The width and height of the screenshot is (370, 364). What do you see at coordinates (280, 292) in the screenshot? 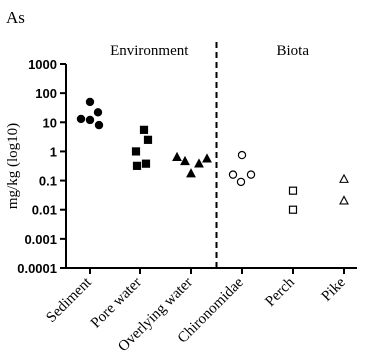
I see `x-tick-label: Perch` at bounding box center [280, 292].